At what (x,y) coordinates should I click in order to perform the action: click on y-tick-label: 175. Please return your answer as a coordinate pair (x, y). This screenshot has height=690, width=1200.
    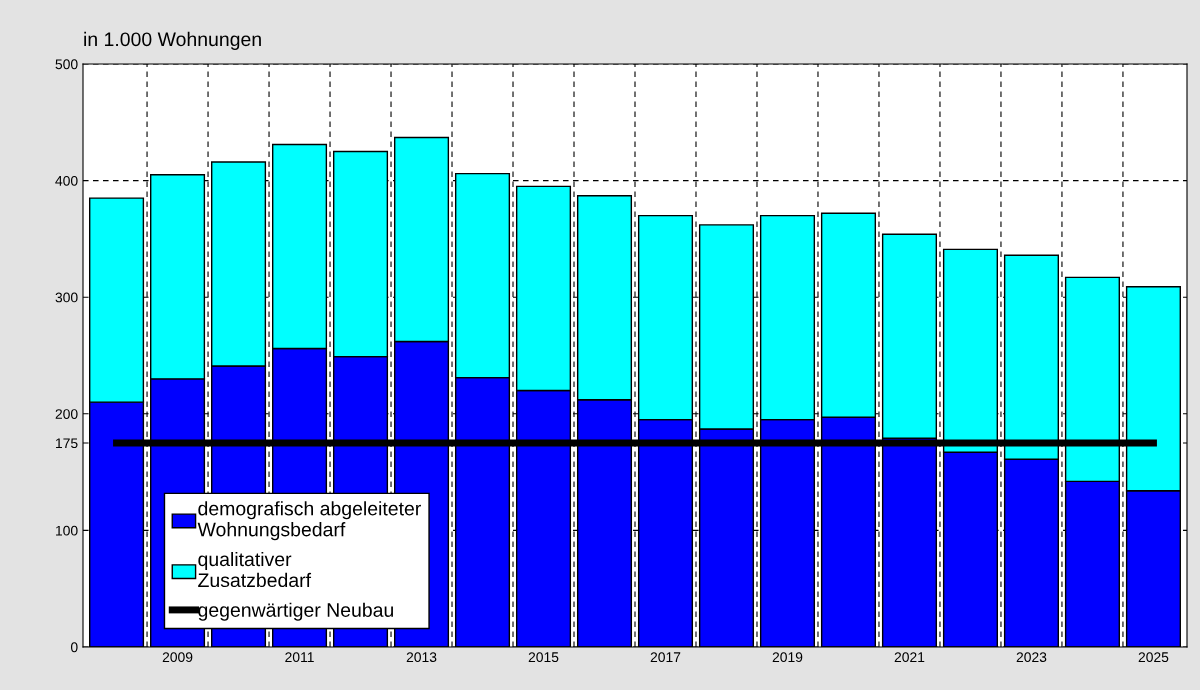
    Looking at the image, I should click on (67, 443).